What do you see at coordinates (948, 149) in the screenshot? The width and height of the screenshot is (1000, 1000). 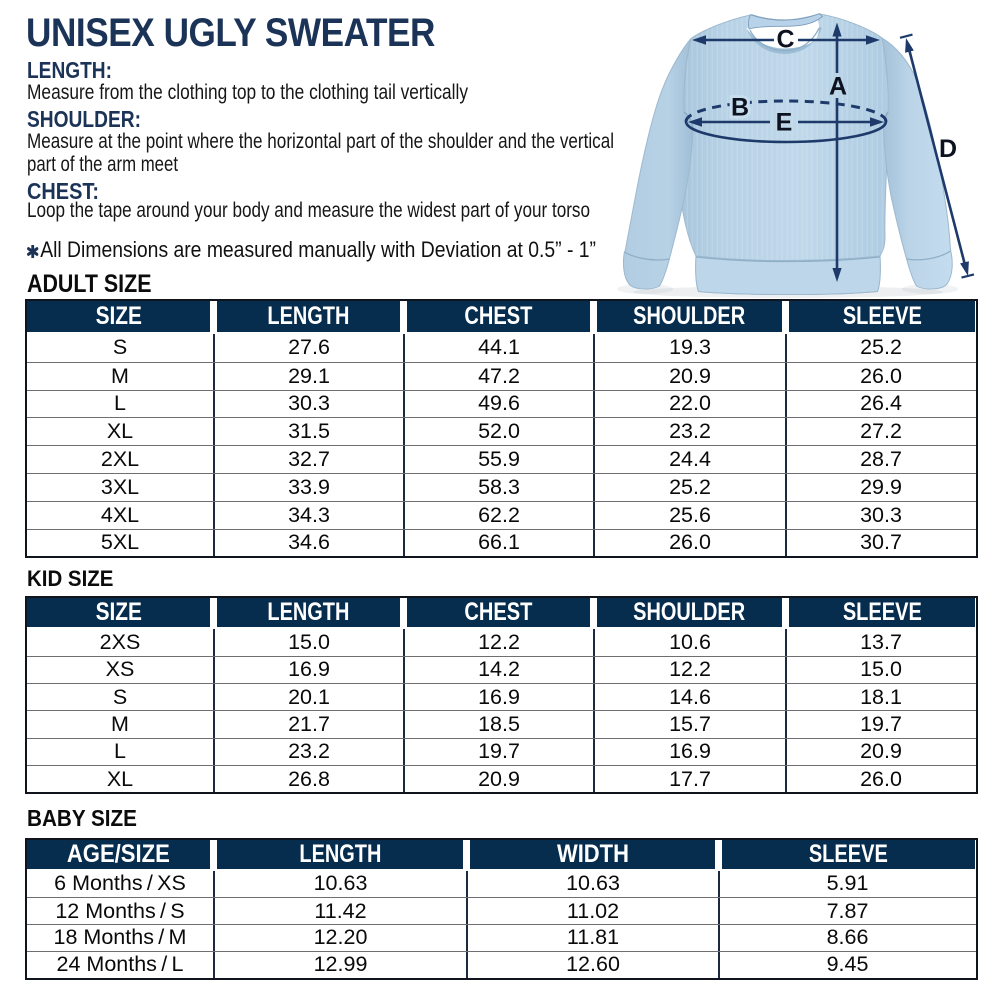 I see `svg-text: D` at bounding box center [948, 149].